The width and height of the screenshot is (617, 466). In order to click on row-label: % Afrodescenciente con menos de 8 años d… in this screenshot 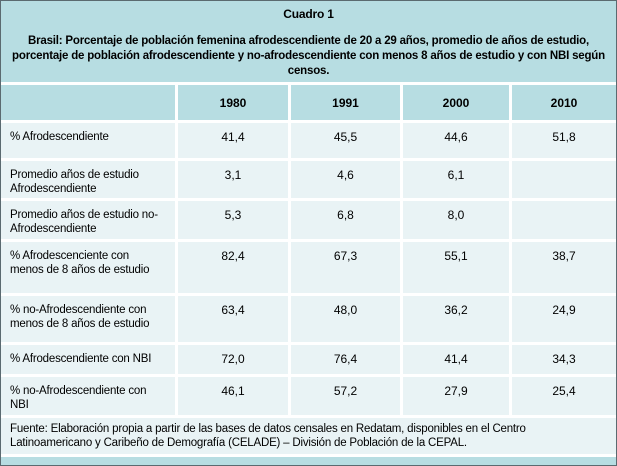, I will do `click(88, 267)`.